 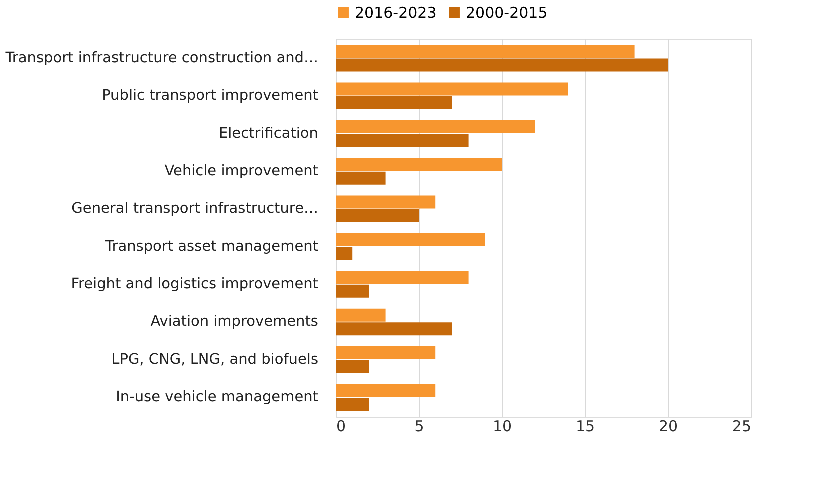 What do you see at coordinates (419, 427) in the screenshot?
I see `x-tick-label: 5` at bounding box center [419, 427].